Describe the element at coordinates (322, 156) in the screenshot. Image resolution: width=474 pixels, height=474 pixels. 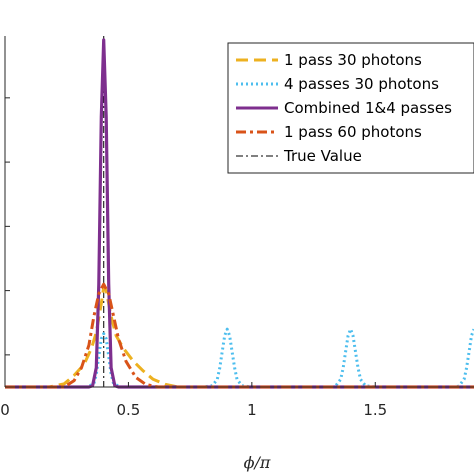
I see `legend-label-4: True Value` at that location.